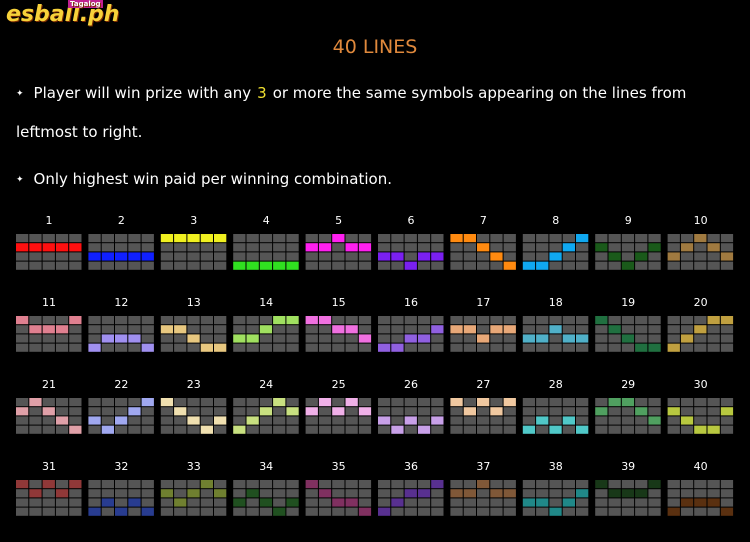 The image size is (750, 542). I want to click on line-number: 35, so click(339, 466).